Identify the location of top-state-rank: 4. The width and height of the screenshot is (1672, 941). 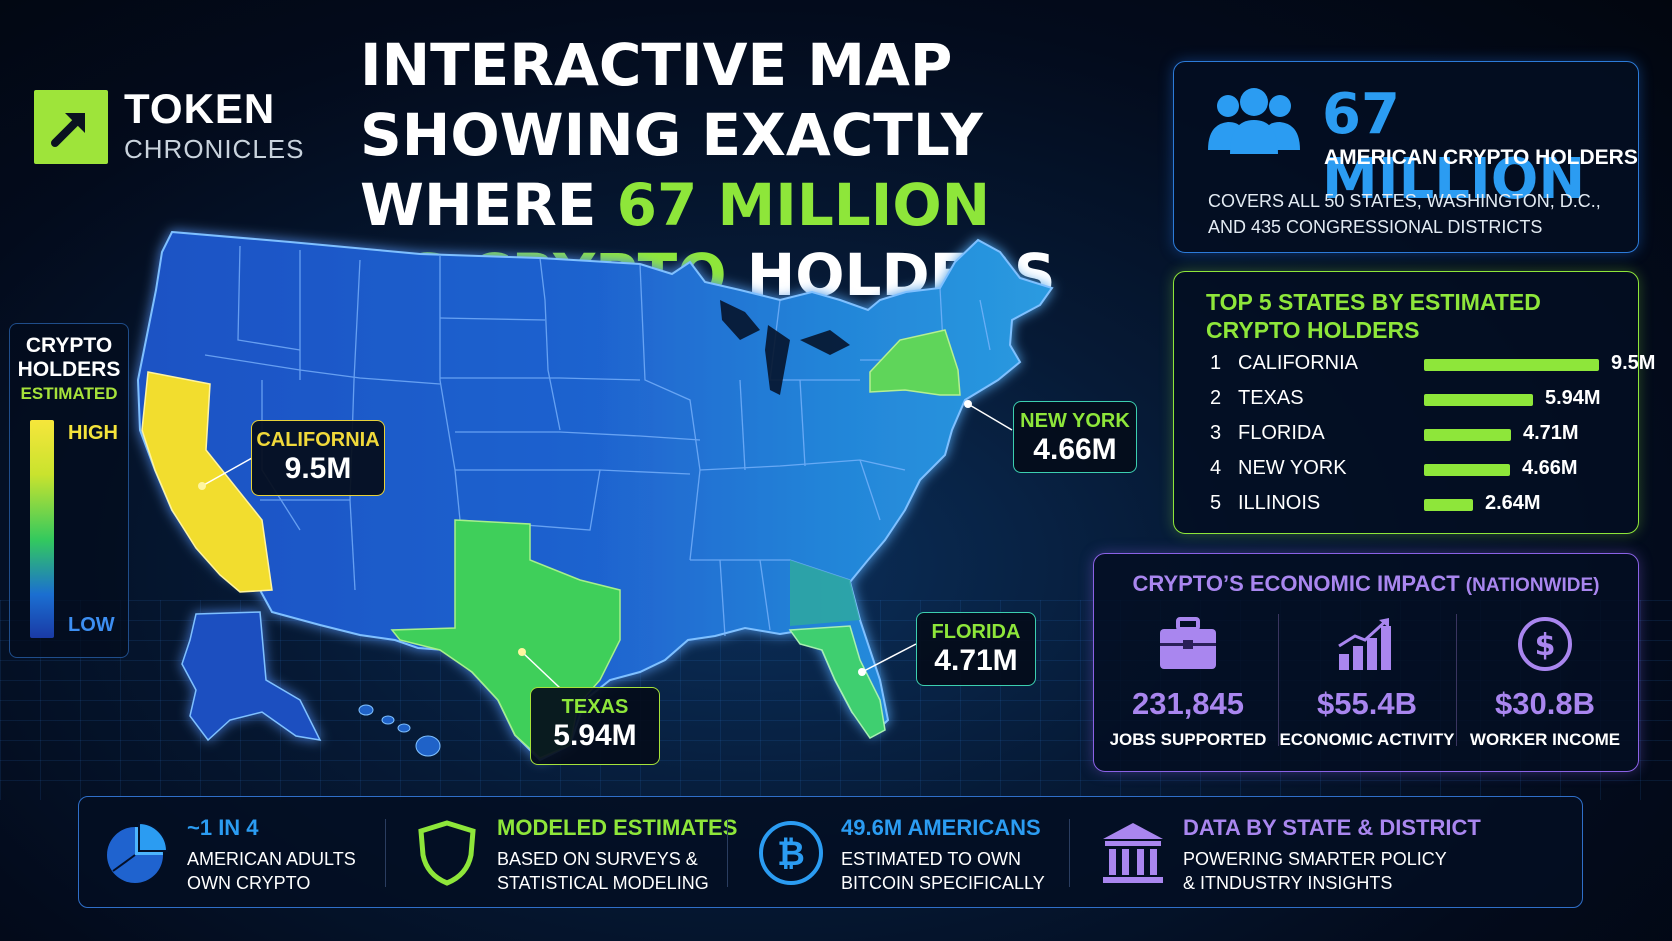
(1216, 468).